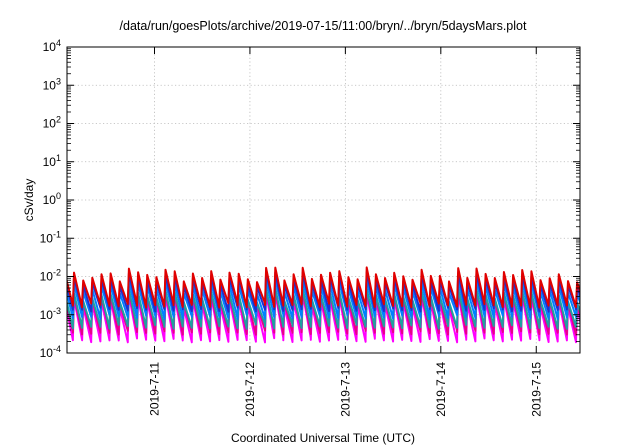 The image size is (640, 448). I want to click on y-tick-label: 10⁴, so click(52, 46).